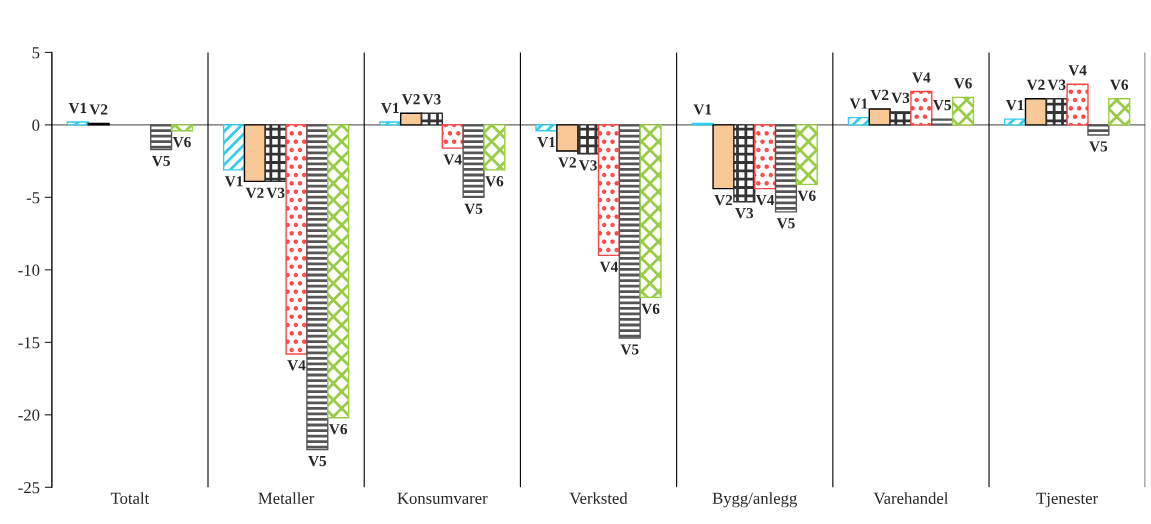 The image size is (1151, 524). I want to click on x-tick-label: Varehandel, so click(911, 498).